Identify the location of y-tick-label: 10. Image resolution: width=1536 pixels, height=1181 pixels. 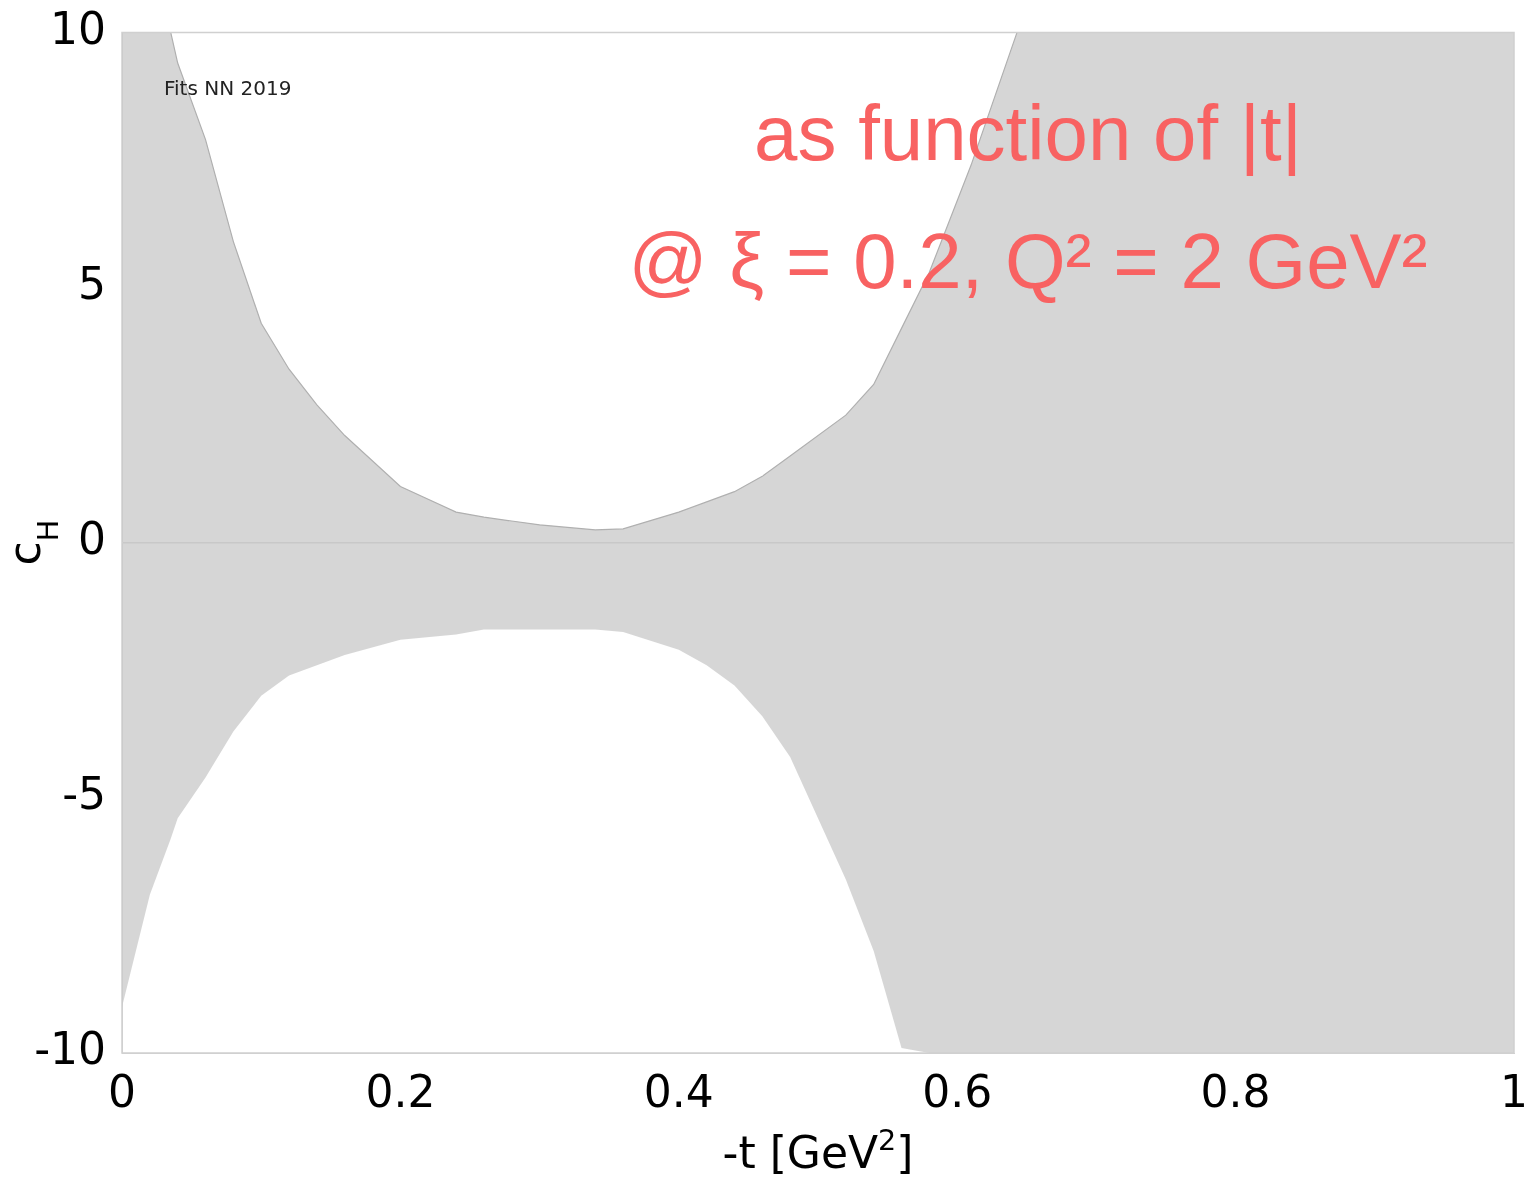
(78, 28).